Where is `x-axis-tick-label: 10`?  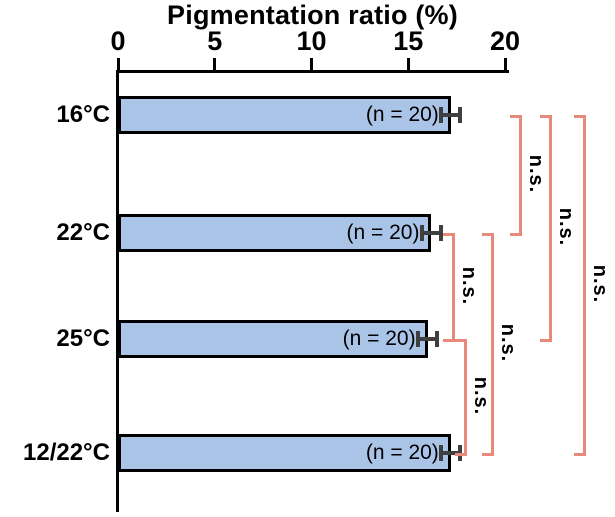
x-axis-tick-label: 10 is located at coordinates (311, 41).